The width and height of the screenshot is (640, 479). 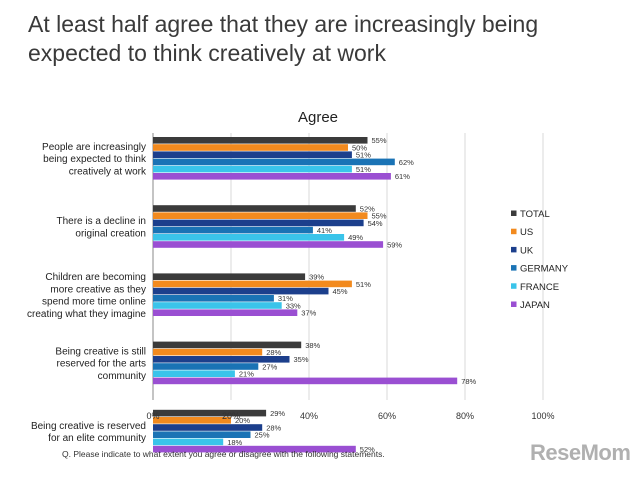 I want to click on legend-label: TOTAL, so click(x=535, y=214).